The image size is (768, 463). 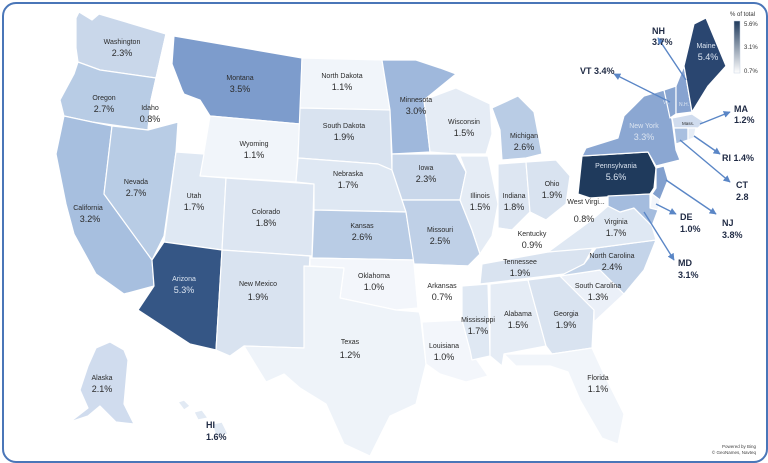 What do you see at coordinates (662, 42) in the screenshot?
I see `callout-nh-value: 3.7%` at bounding box center [662, 42].